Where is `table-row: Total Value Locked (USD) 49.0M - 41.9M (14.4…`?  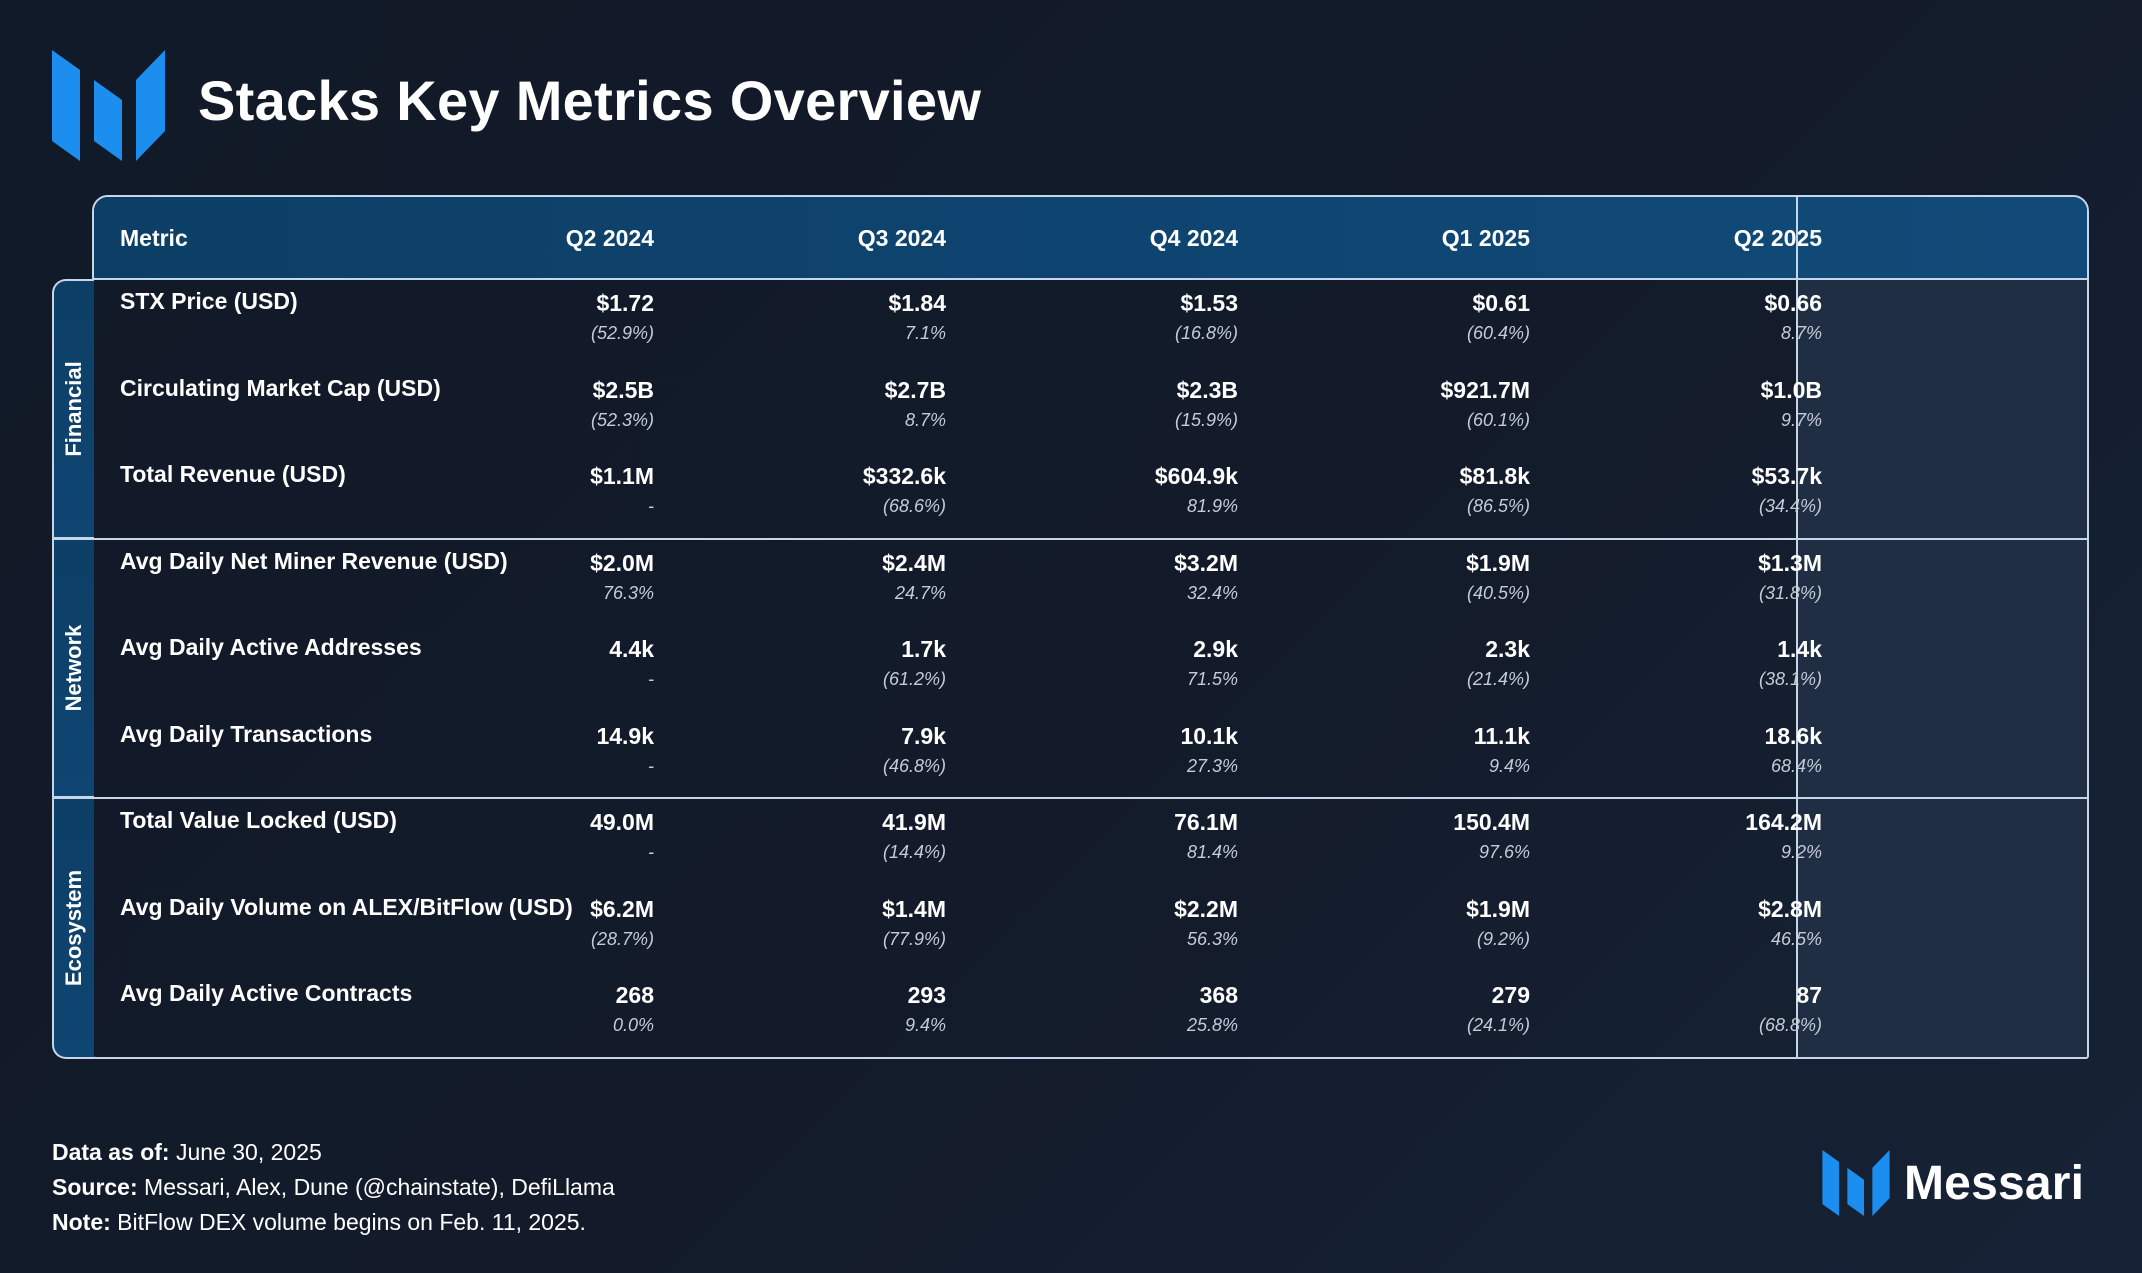 table-row: Total Value Locked (USD) 49.0M - 41.9M (14.4… is located at coordinates (1090, 842).